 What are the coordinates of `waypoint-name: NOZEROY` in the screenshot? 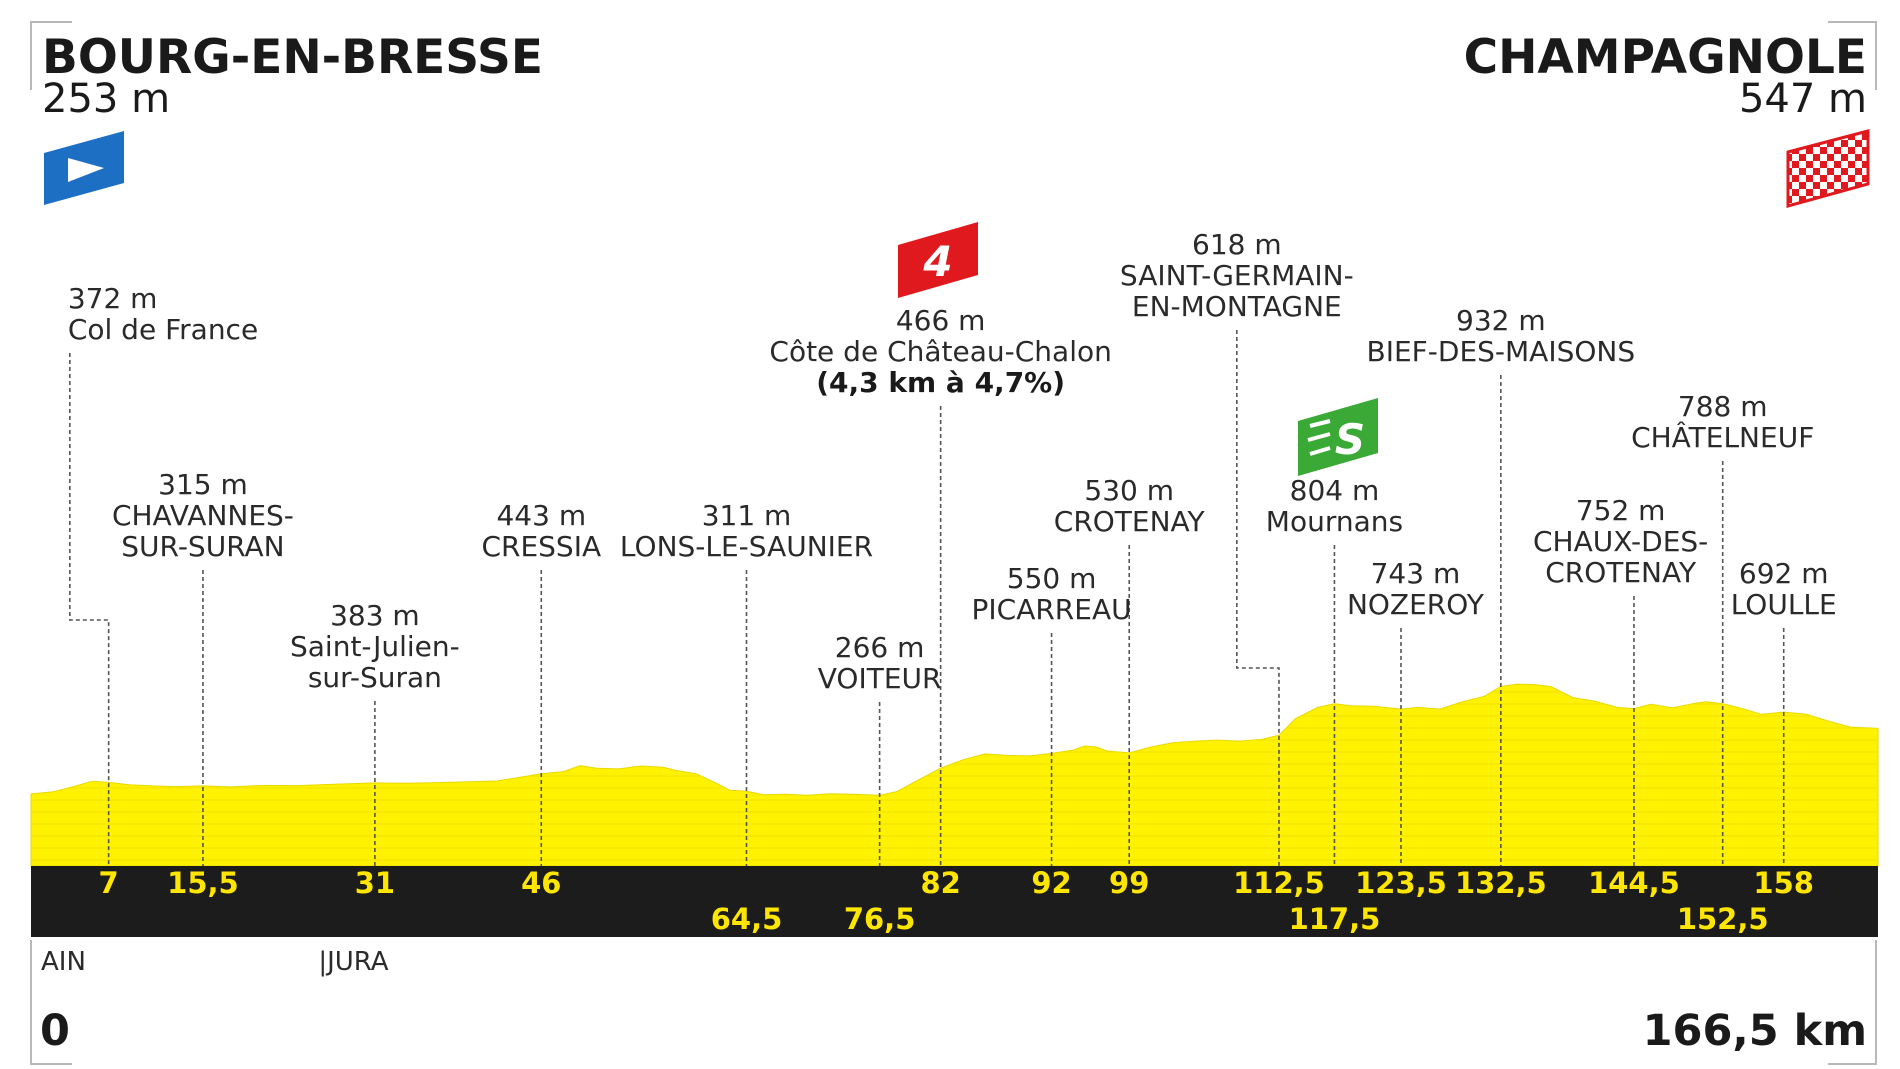 It's located at (1416, 604).